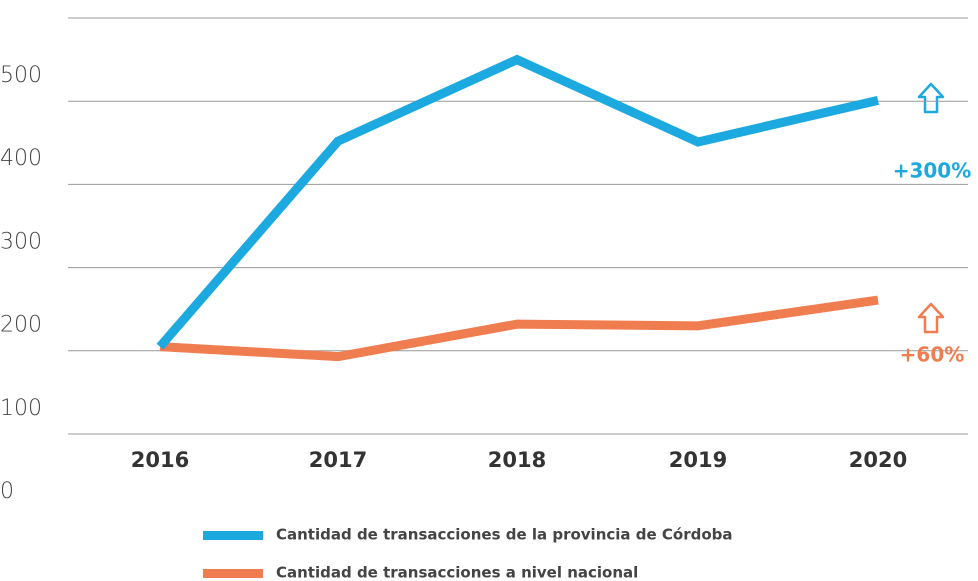 This screenshot has height=581, width=978. I want to click on y-tick-label: 200, so click(21, 325).